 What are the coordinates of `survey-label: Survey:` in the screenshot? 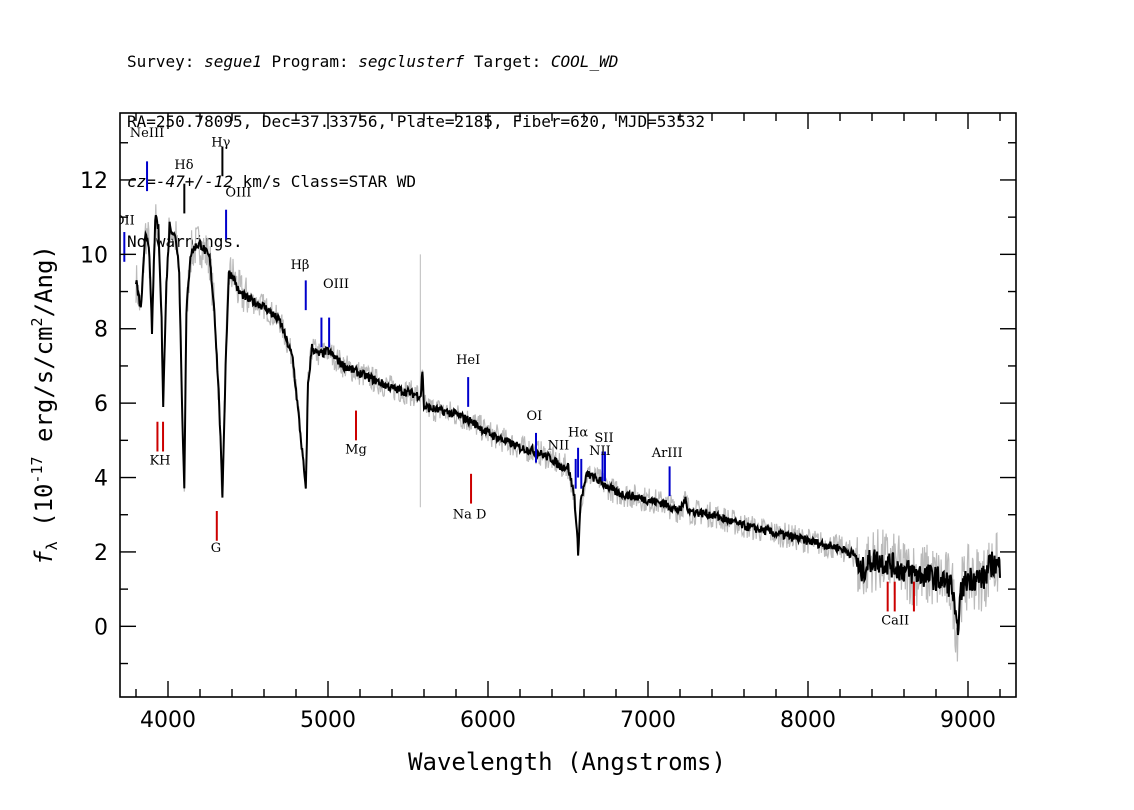 It's located at (161, 61).